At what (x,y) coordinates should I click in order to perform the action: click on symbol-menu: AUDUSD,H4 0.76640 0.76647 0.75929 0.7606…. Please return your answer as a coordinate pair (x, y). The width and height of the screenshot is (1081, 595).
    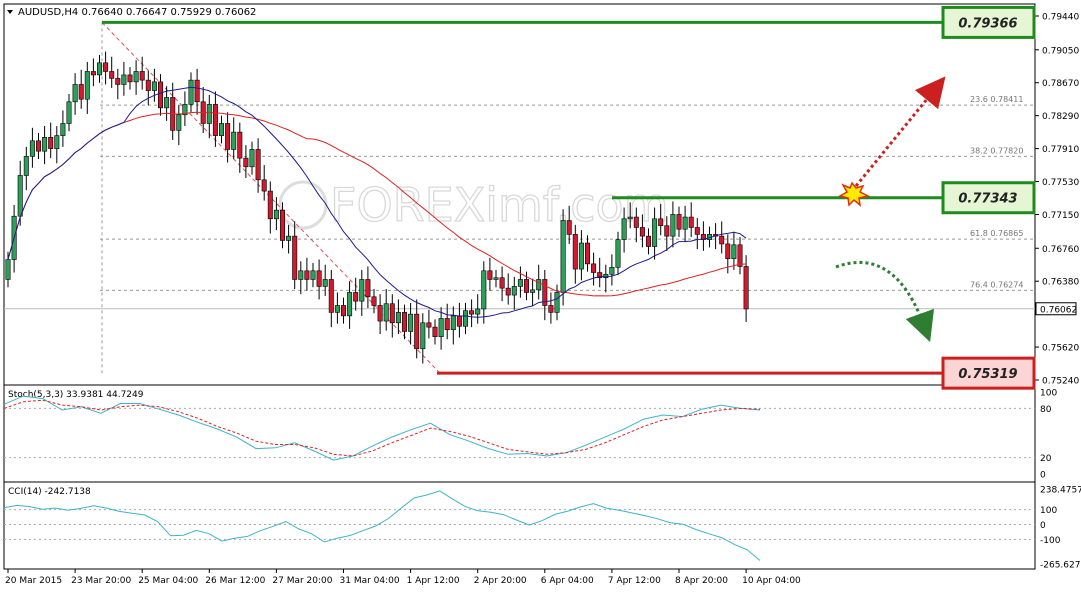
    Looking at the image, I should click on (131, 12).